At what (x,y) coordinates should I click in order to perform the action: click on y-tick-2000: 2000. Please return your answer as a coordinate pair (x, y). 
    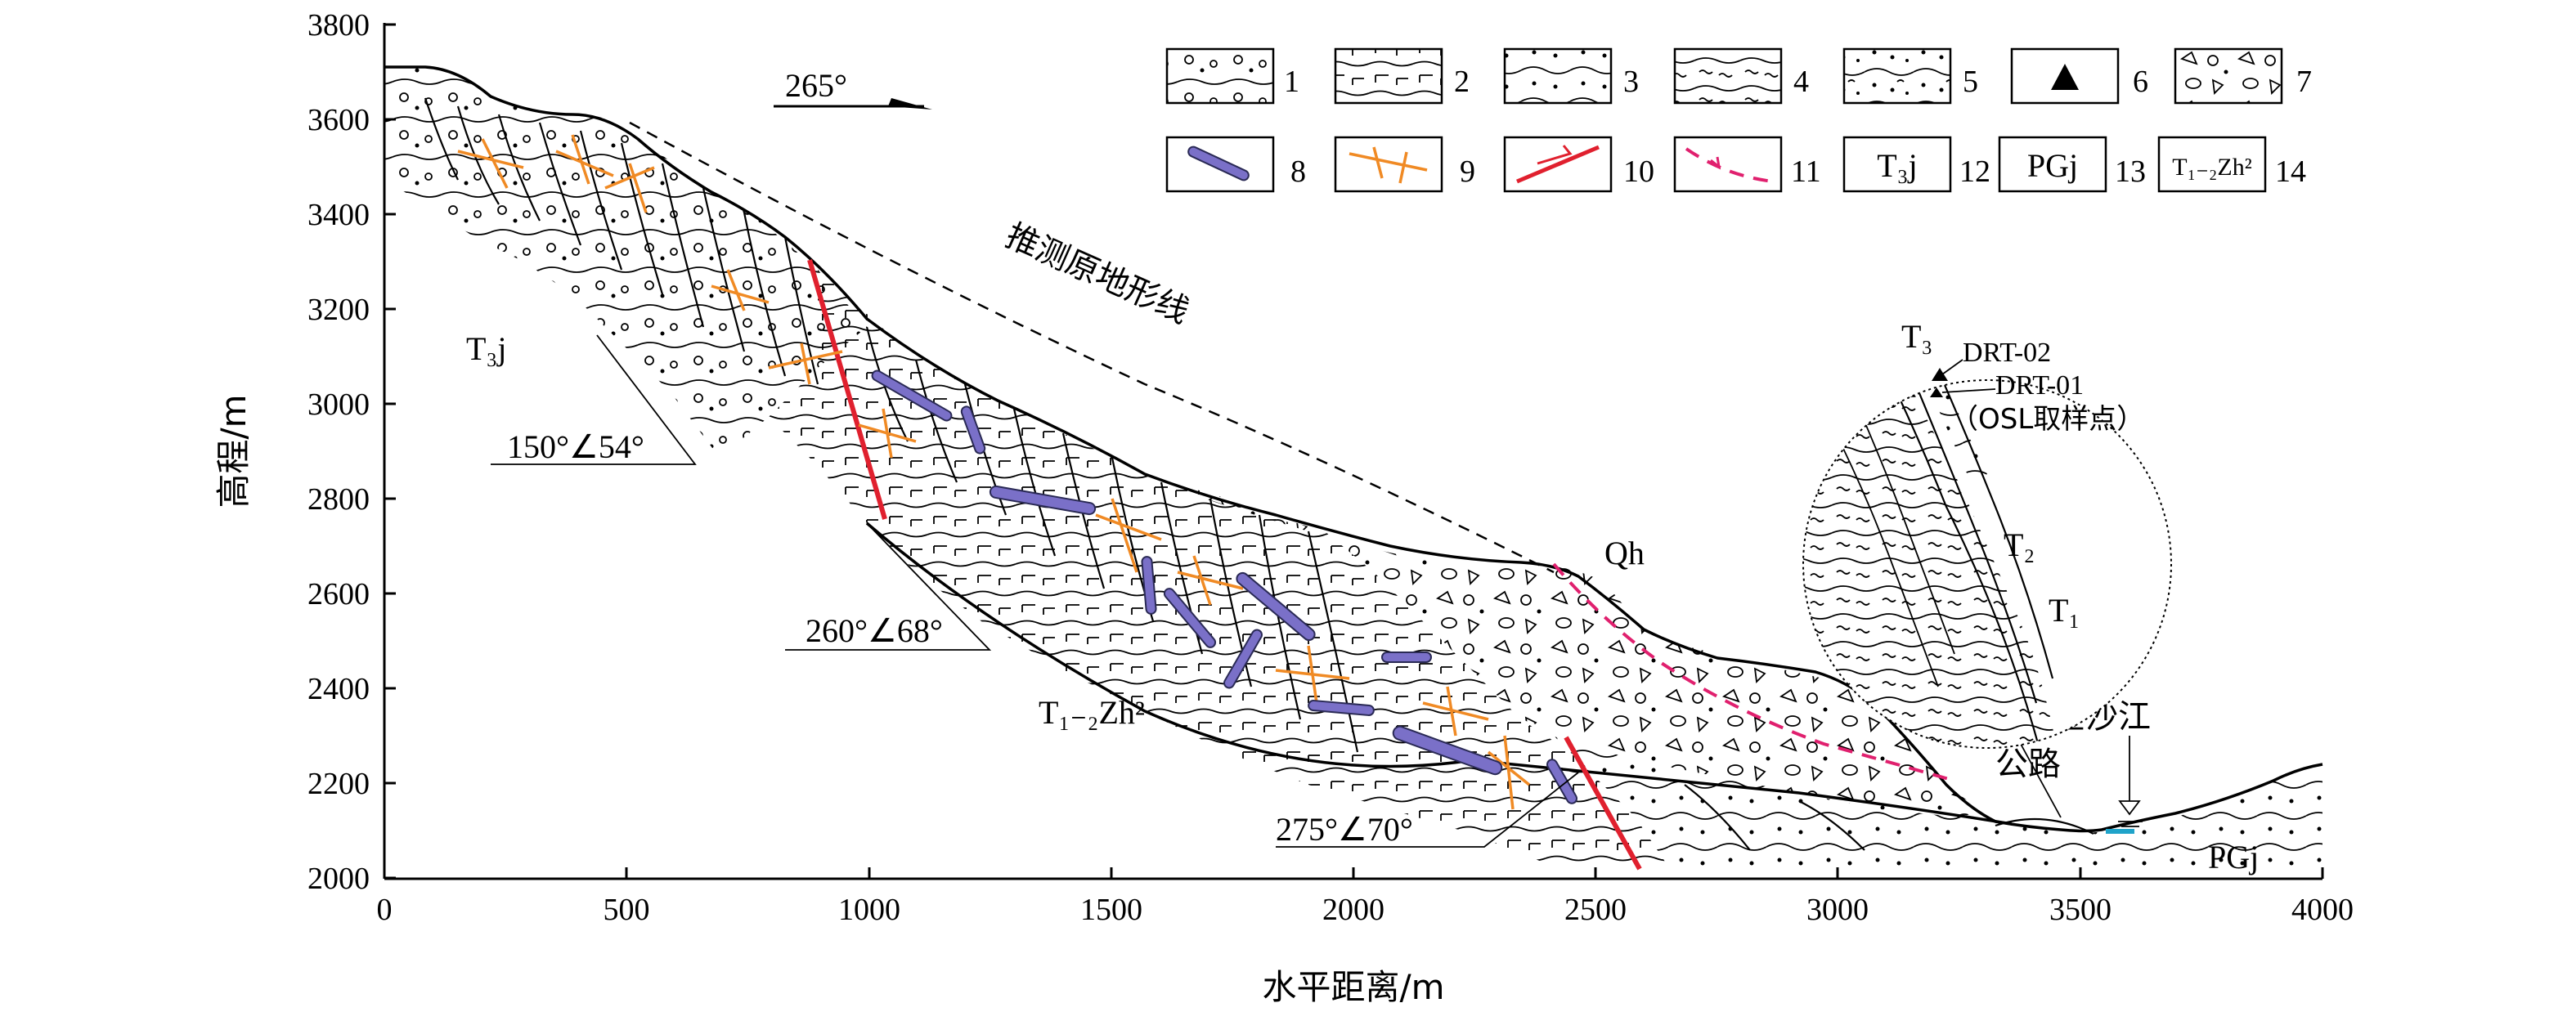
    Looking at the image, I should click on (339, 879).